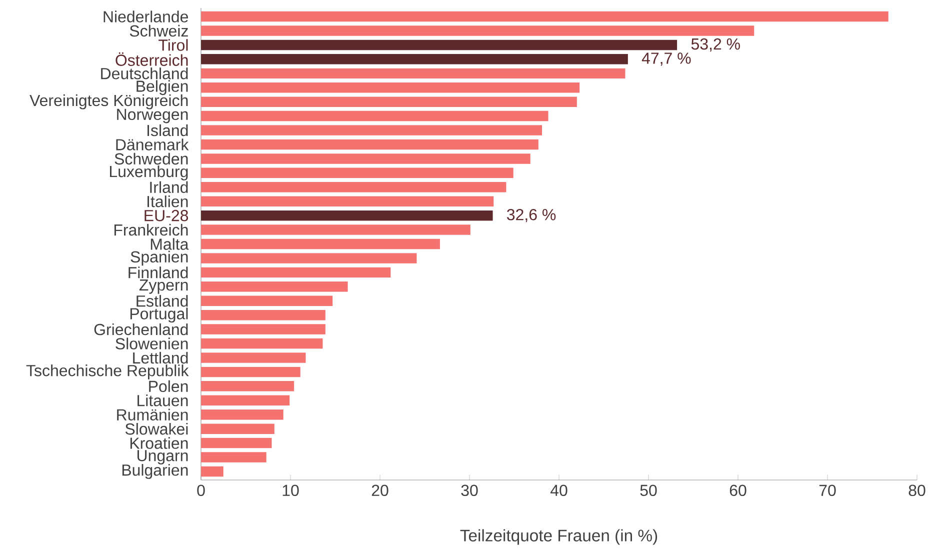 The width and height of the screenshot is (930, 550). Describe the element at coordinates (173, 45) in the screenshot. I see `y-tick-label: Tirol` at that location.